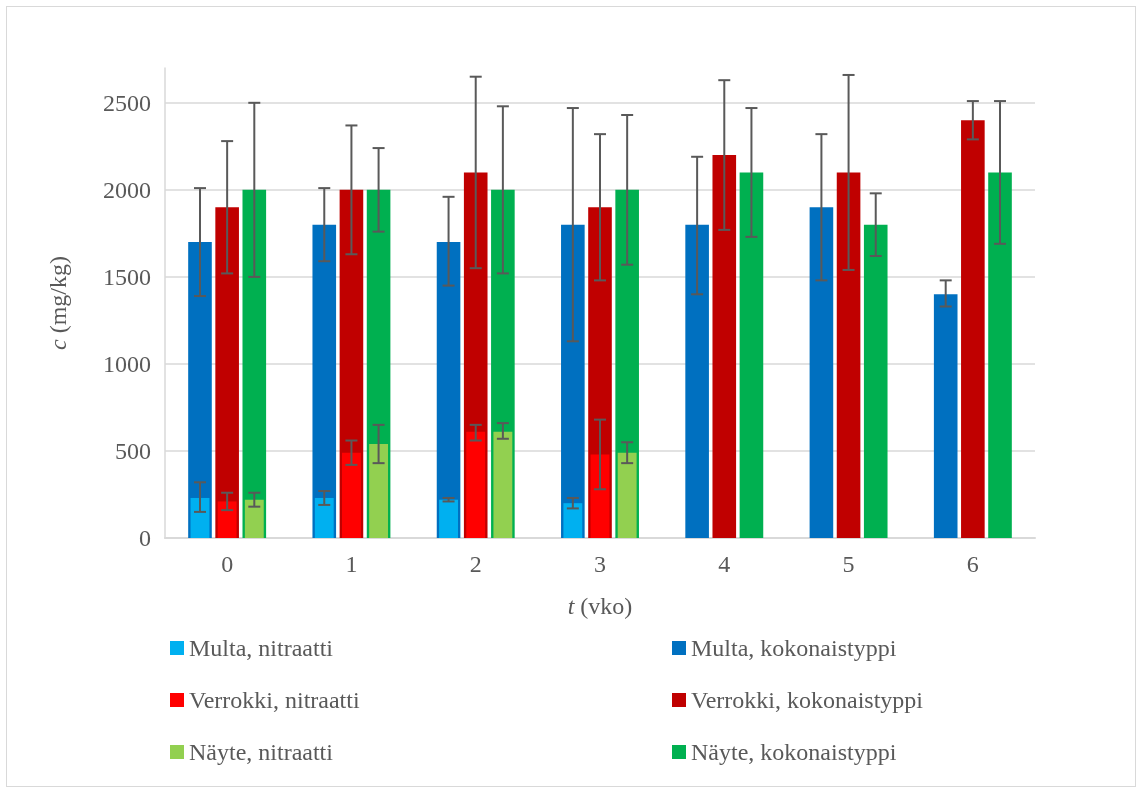 The height and width of the screenshot is (787, 1142). Describe the element at coordinates (475, 564) in the screenshot. I see `x-tick-label: 2` at that location.